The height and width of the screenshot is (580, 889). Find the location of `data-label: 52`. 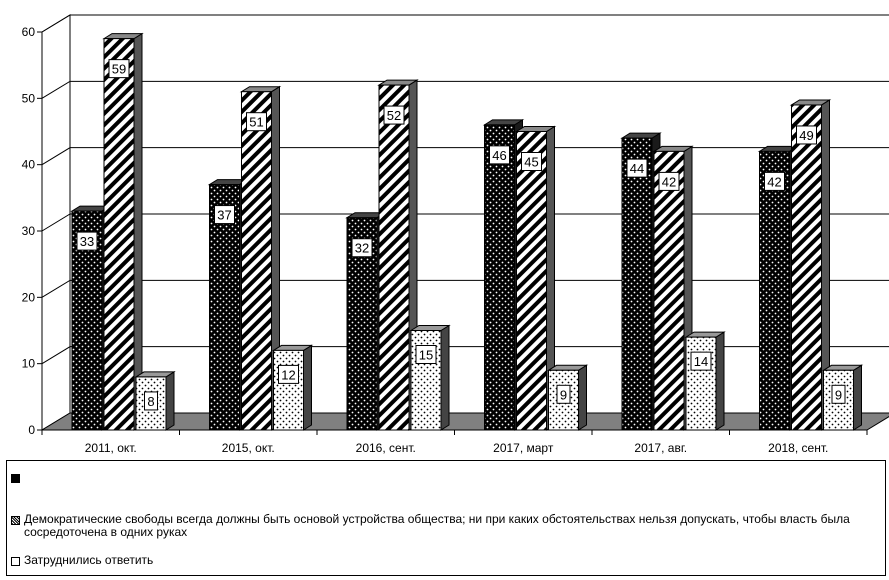

data-label: 52 is located at coordinates (394, 115).